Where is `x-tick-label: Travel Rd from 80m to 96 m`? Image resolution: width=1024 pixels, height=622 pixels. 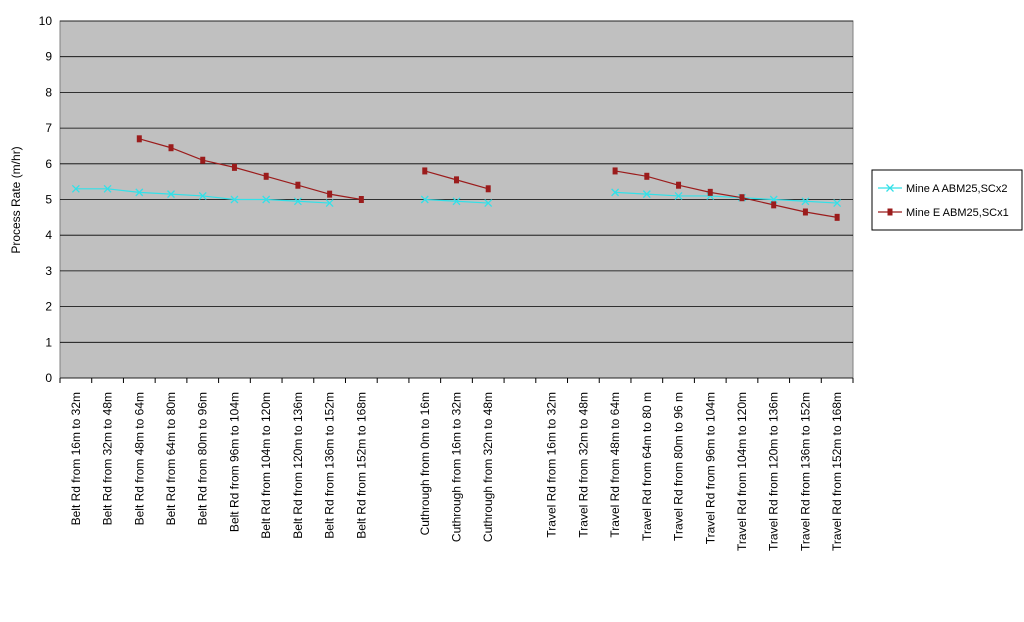 x-tick-label: Travel Rd from 80m to 96 m is located at coordinates (679, 466).